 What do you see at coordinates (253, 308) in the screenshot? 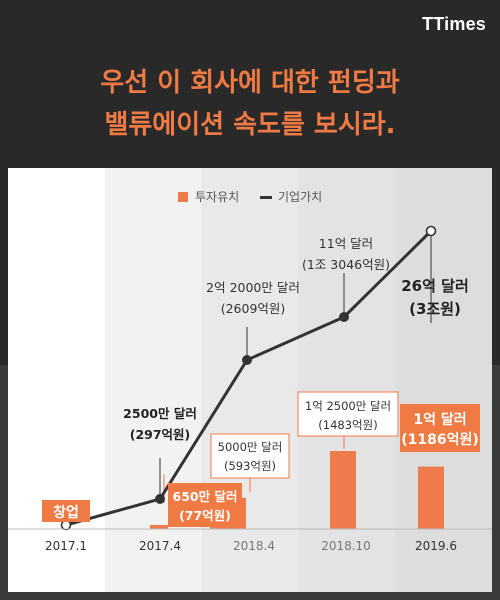
I see `label-line-2018-4-l2: (2609억원)` at bounding box center [253, 308].